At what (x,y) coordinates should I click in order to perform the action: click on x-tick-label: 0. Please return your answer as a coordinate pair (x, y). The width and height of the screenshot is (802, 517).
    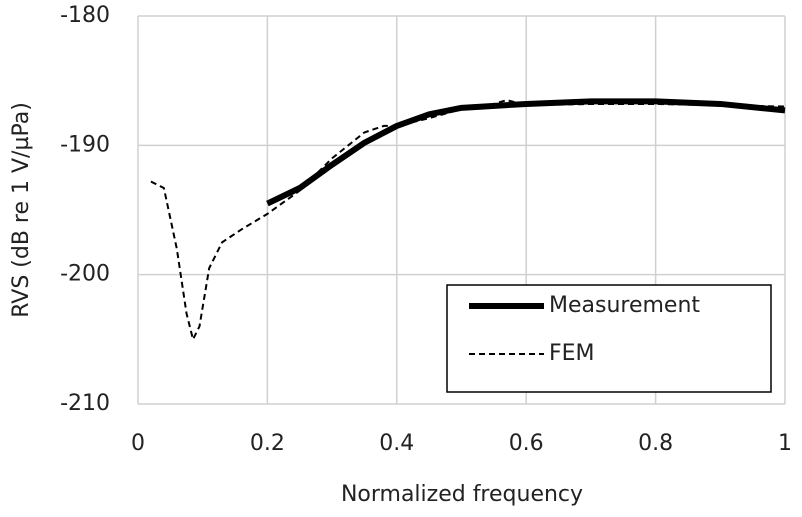
    Looking at the image, I should click on (138, 443).